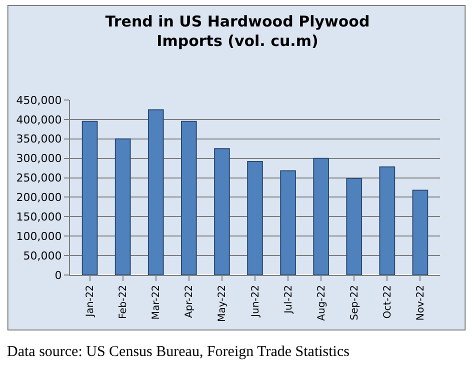 This screenshot has width=475, height=379. Describe the element at coordinates (58, 275) in the screenshot. I see `y-tick-label: 0` at that location.